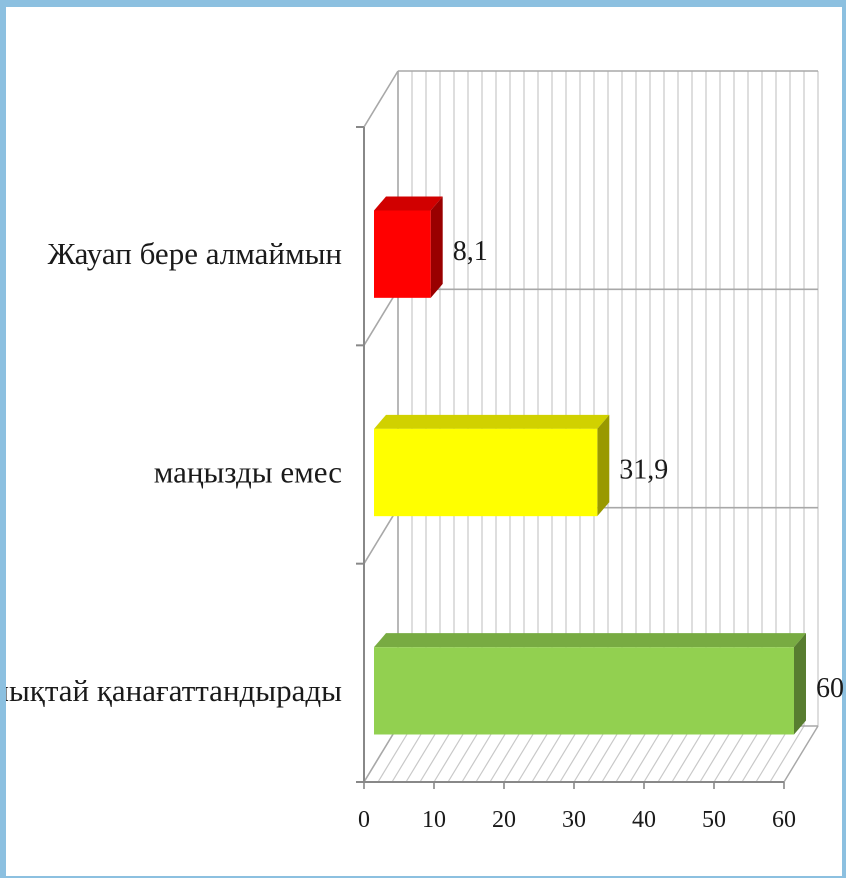  What do you see at coordinates (830, 688) in the screenshot?
I see `data-label: 60` at bounding box center [830, 688].